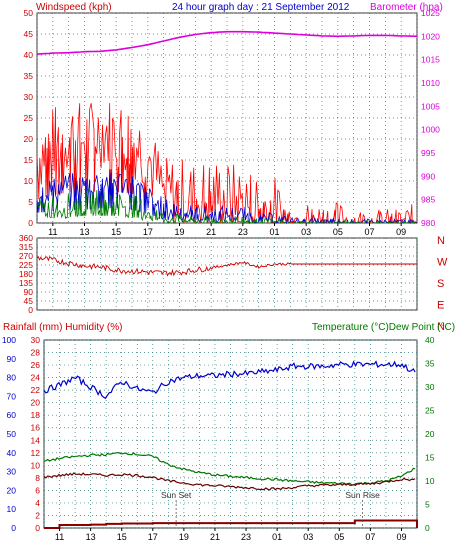  Describe the element at coordinates (30, 202) in the screenshot. I see `windspeed-tick-label: 5` at that location.